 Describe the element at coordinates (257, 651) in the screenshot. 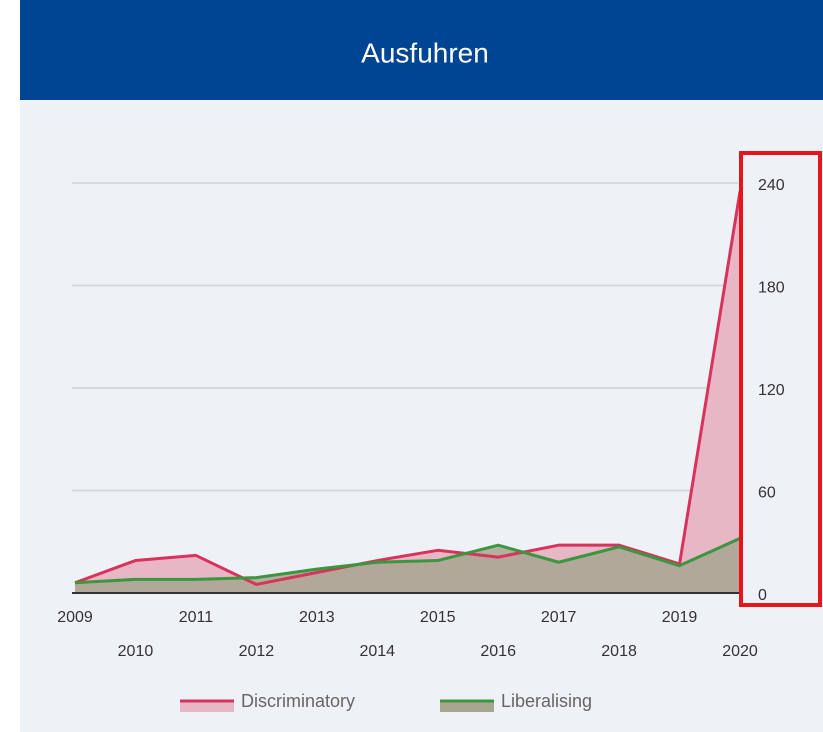

I see `x-tick-label: 2012` at that location.